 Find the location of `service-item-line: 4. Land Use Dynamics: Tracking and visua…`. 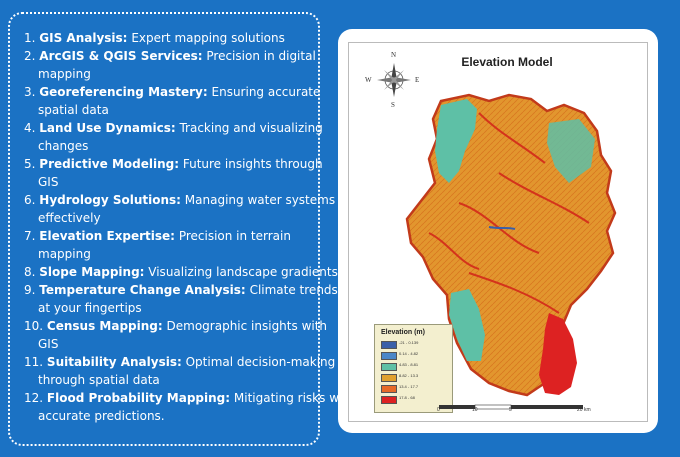

service-item-line: 4. Land Use Dynamics: Tracking and visua… is located at coordinates (173, 128).